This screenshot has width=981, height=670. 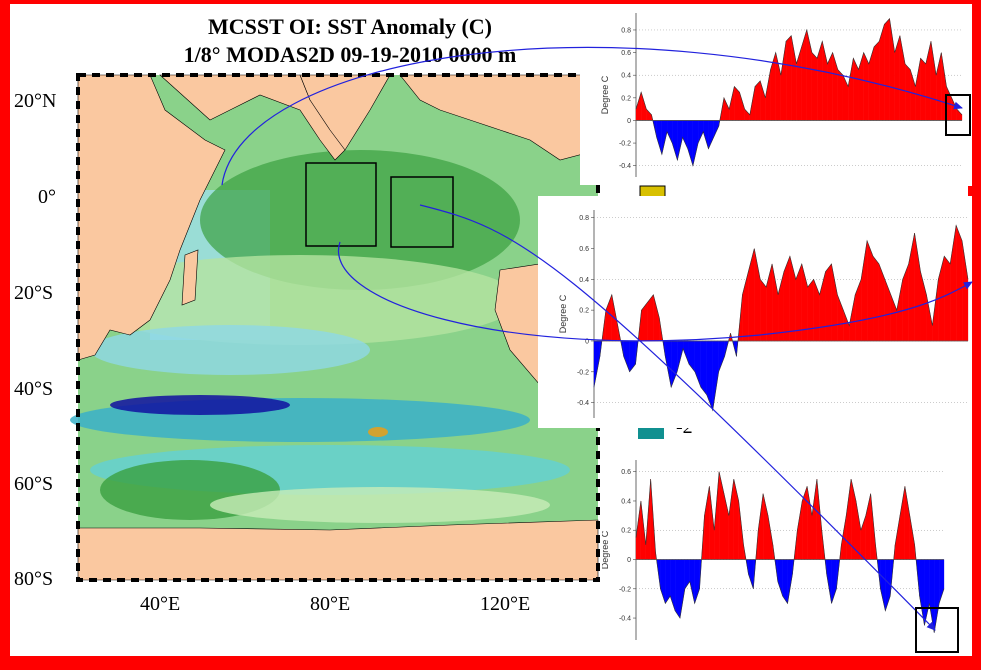 I want to click on lat-label-0: 0°, so click(x=47, y=197).